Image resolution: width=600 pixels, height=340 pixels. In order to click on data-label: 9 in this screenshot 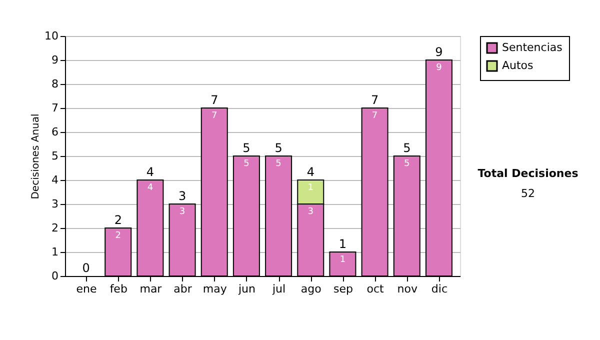, I will do `click(439, 68)`.